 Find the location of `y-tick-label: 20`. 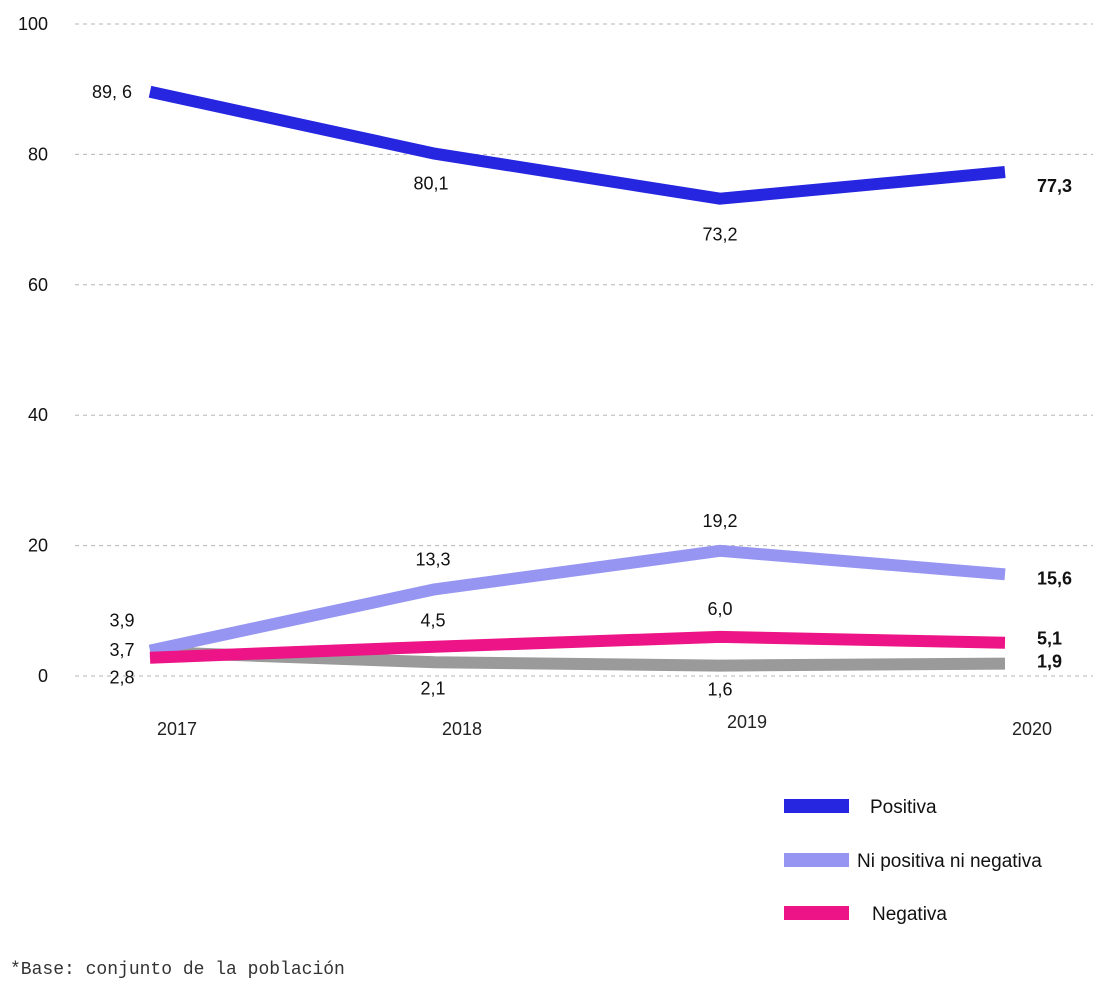

y-tick-label: 20 is located at coordinates (38, 546).